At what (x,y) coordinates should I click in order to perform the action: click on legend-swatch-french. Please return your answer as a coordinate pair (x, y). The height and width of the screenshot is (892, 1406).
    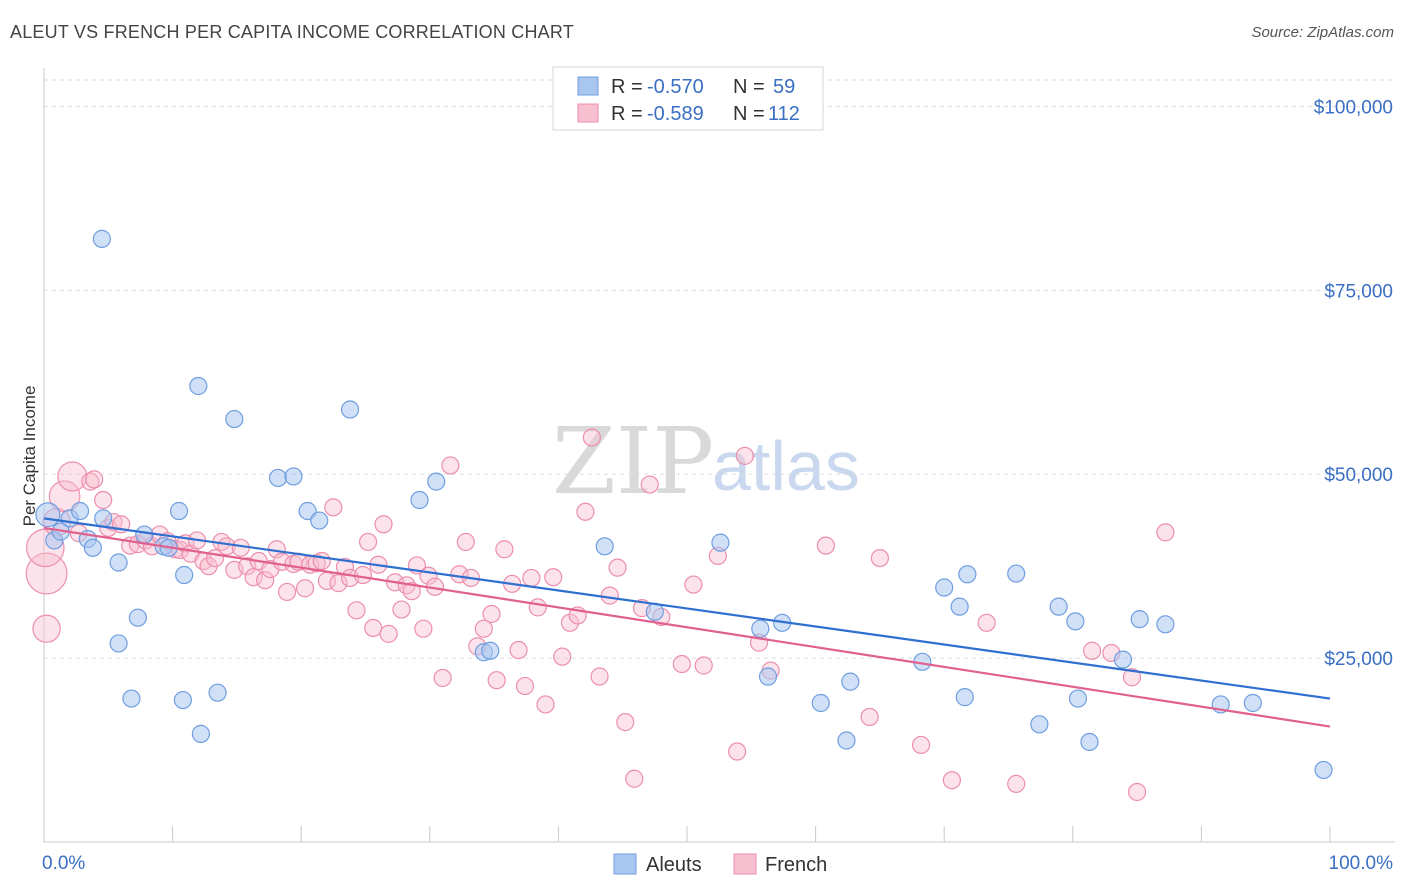
    Looking at the image, I should click on (588, 113).